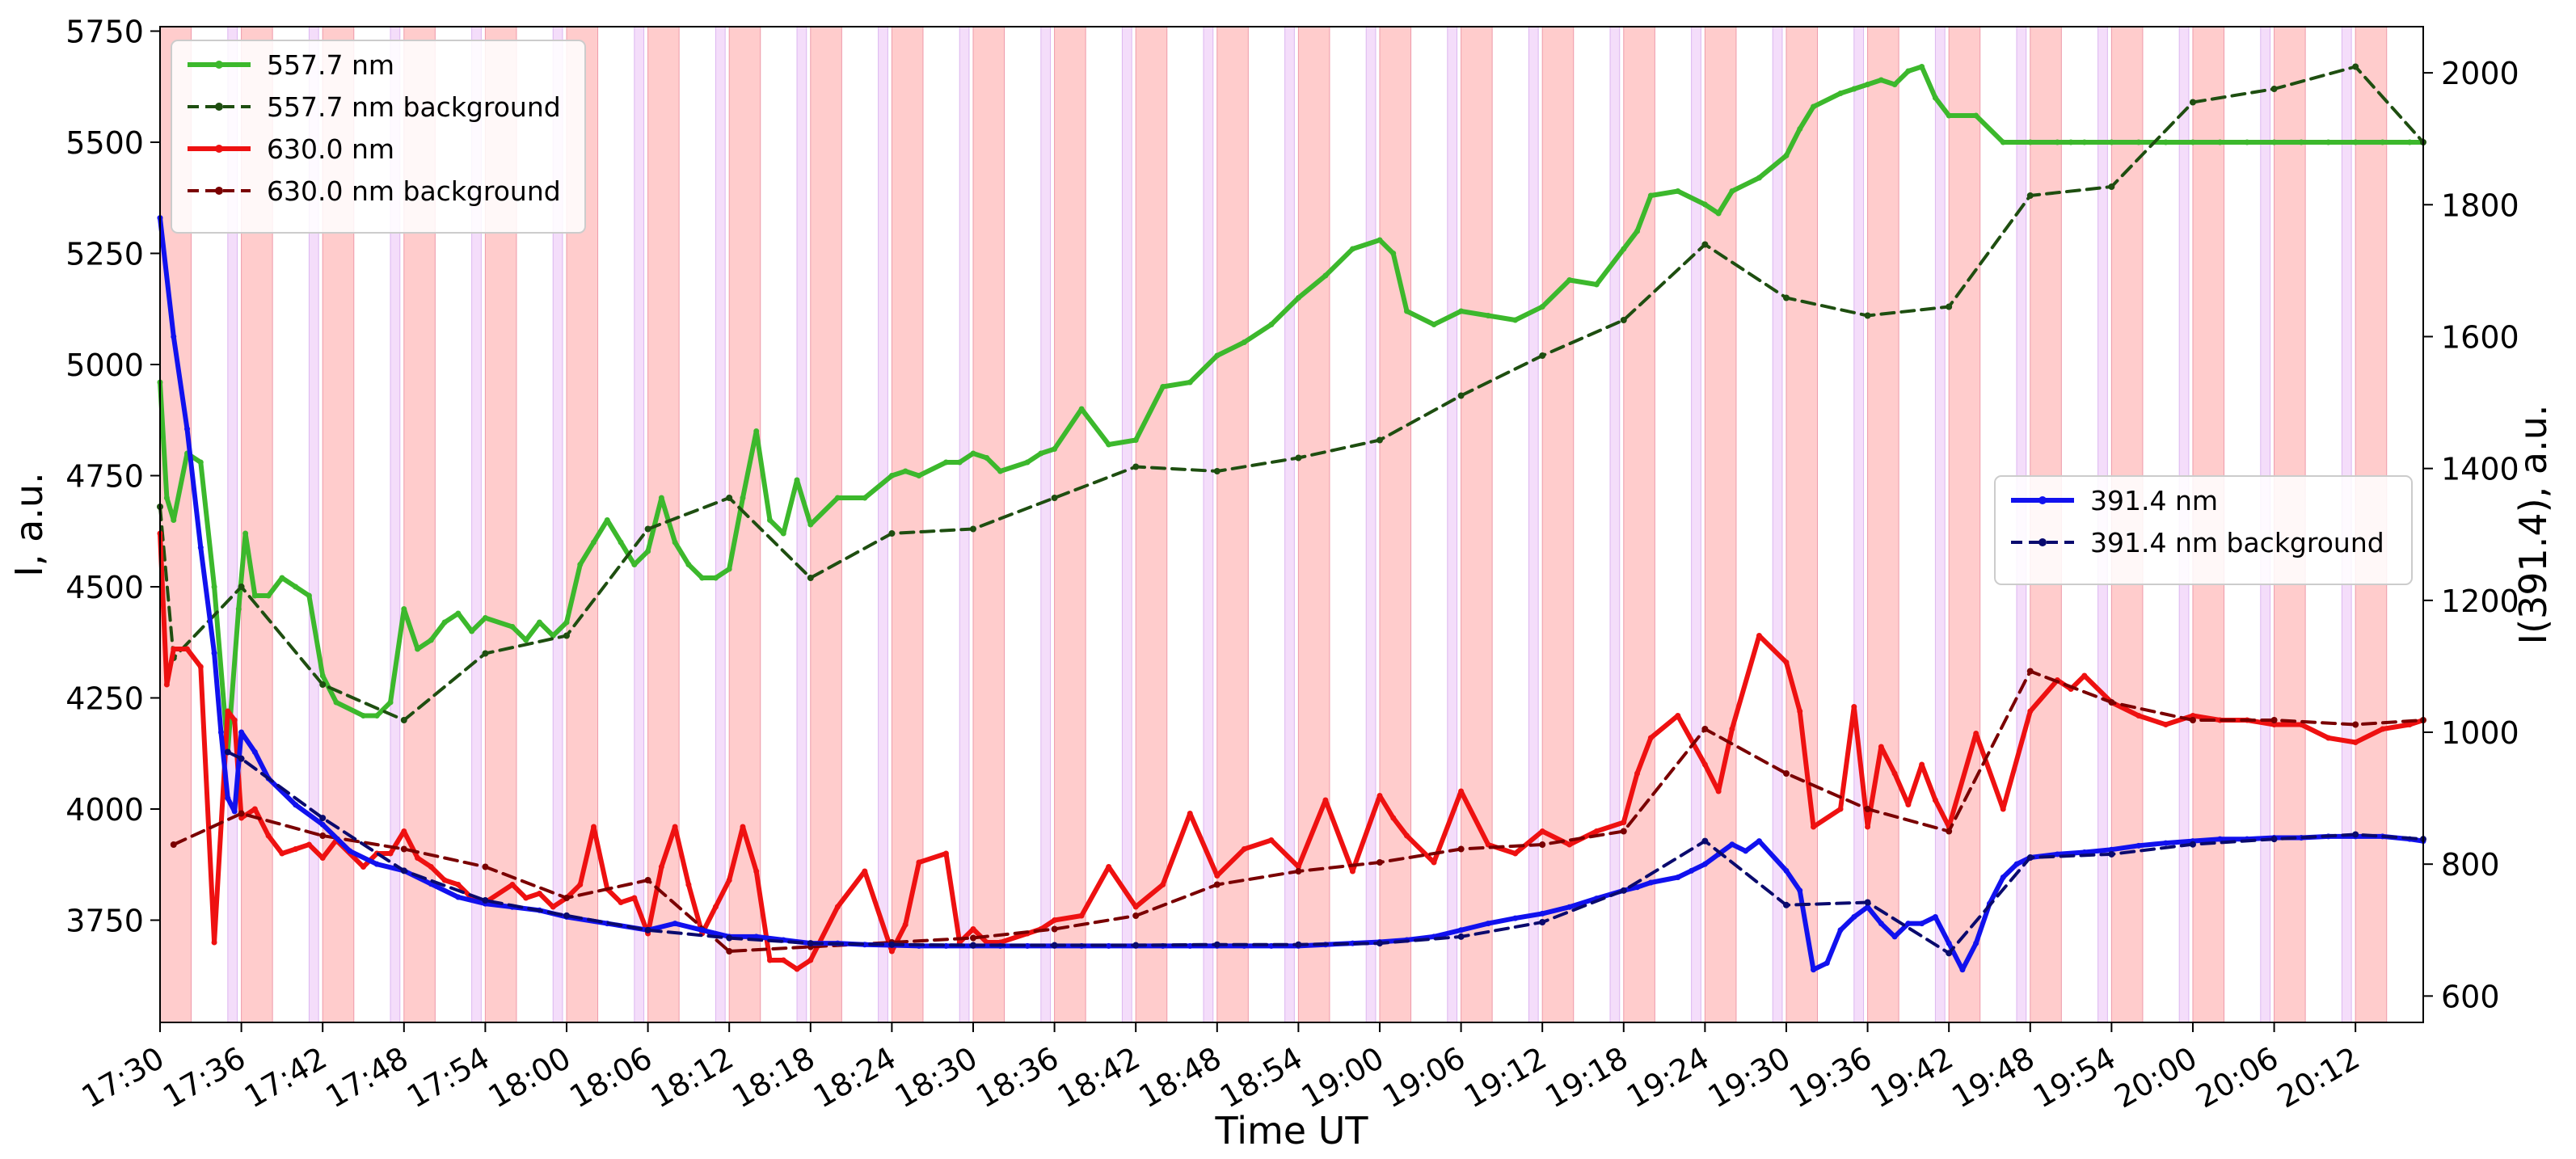 Image resolution: width=2576 pixels, height=1159 pixels. Describe the element at coordinates (104, 921) in the screenshot. I see `y-tick-label: 3750` at that location.